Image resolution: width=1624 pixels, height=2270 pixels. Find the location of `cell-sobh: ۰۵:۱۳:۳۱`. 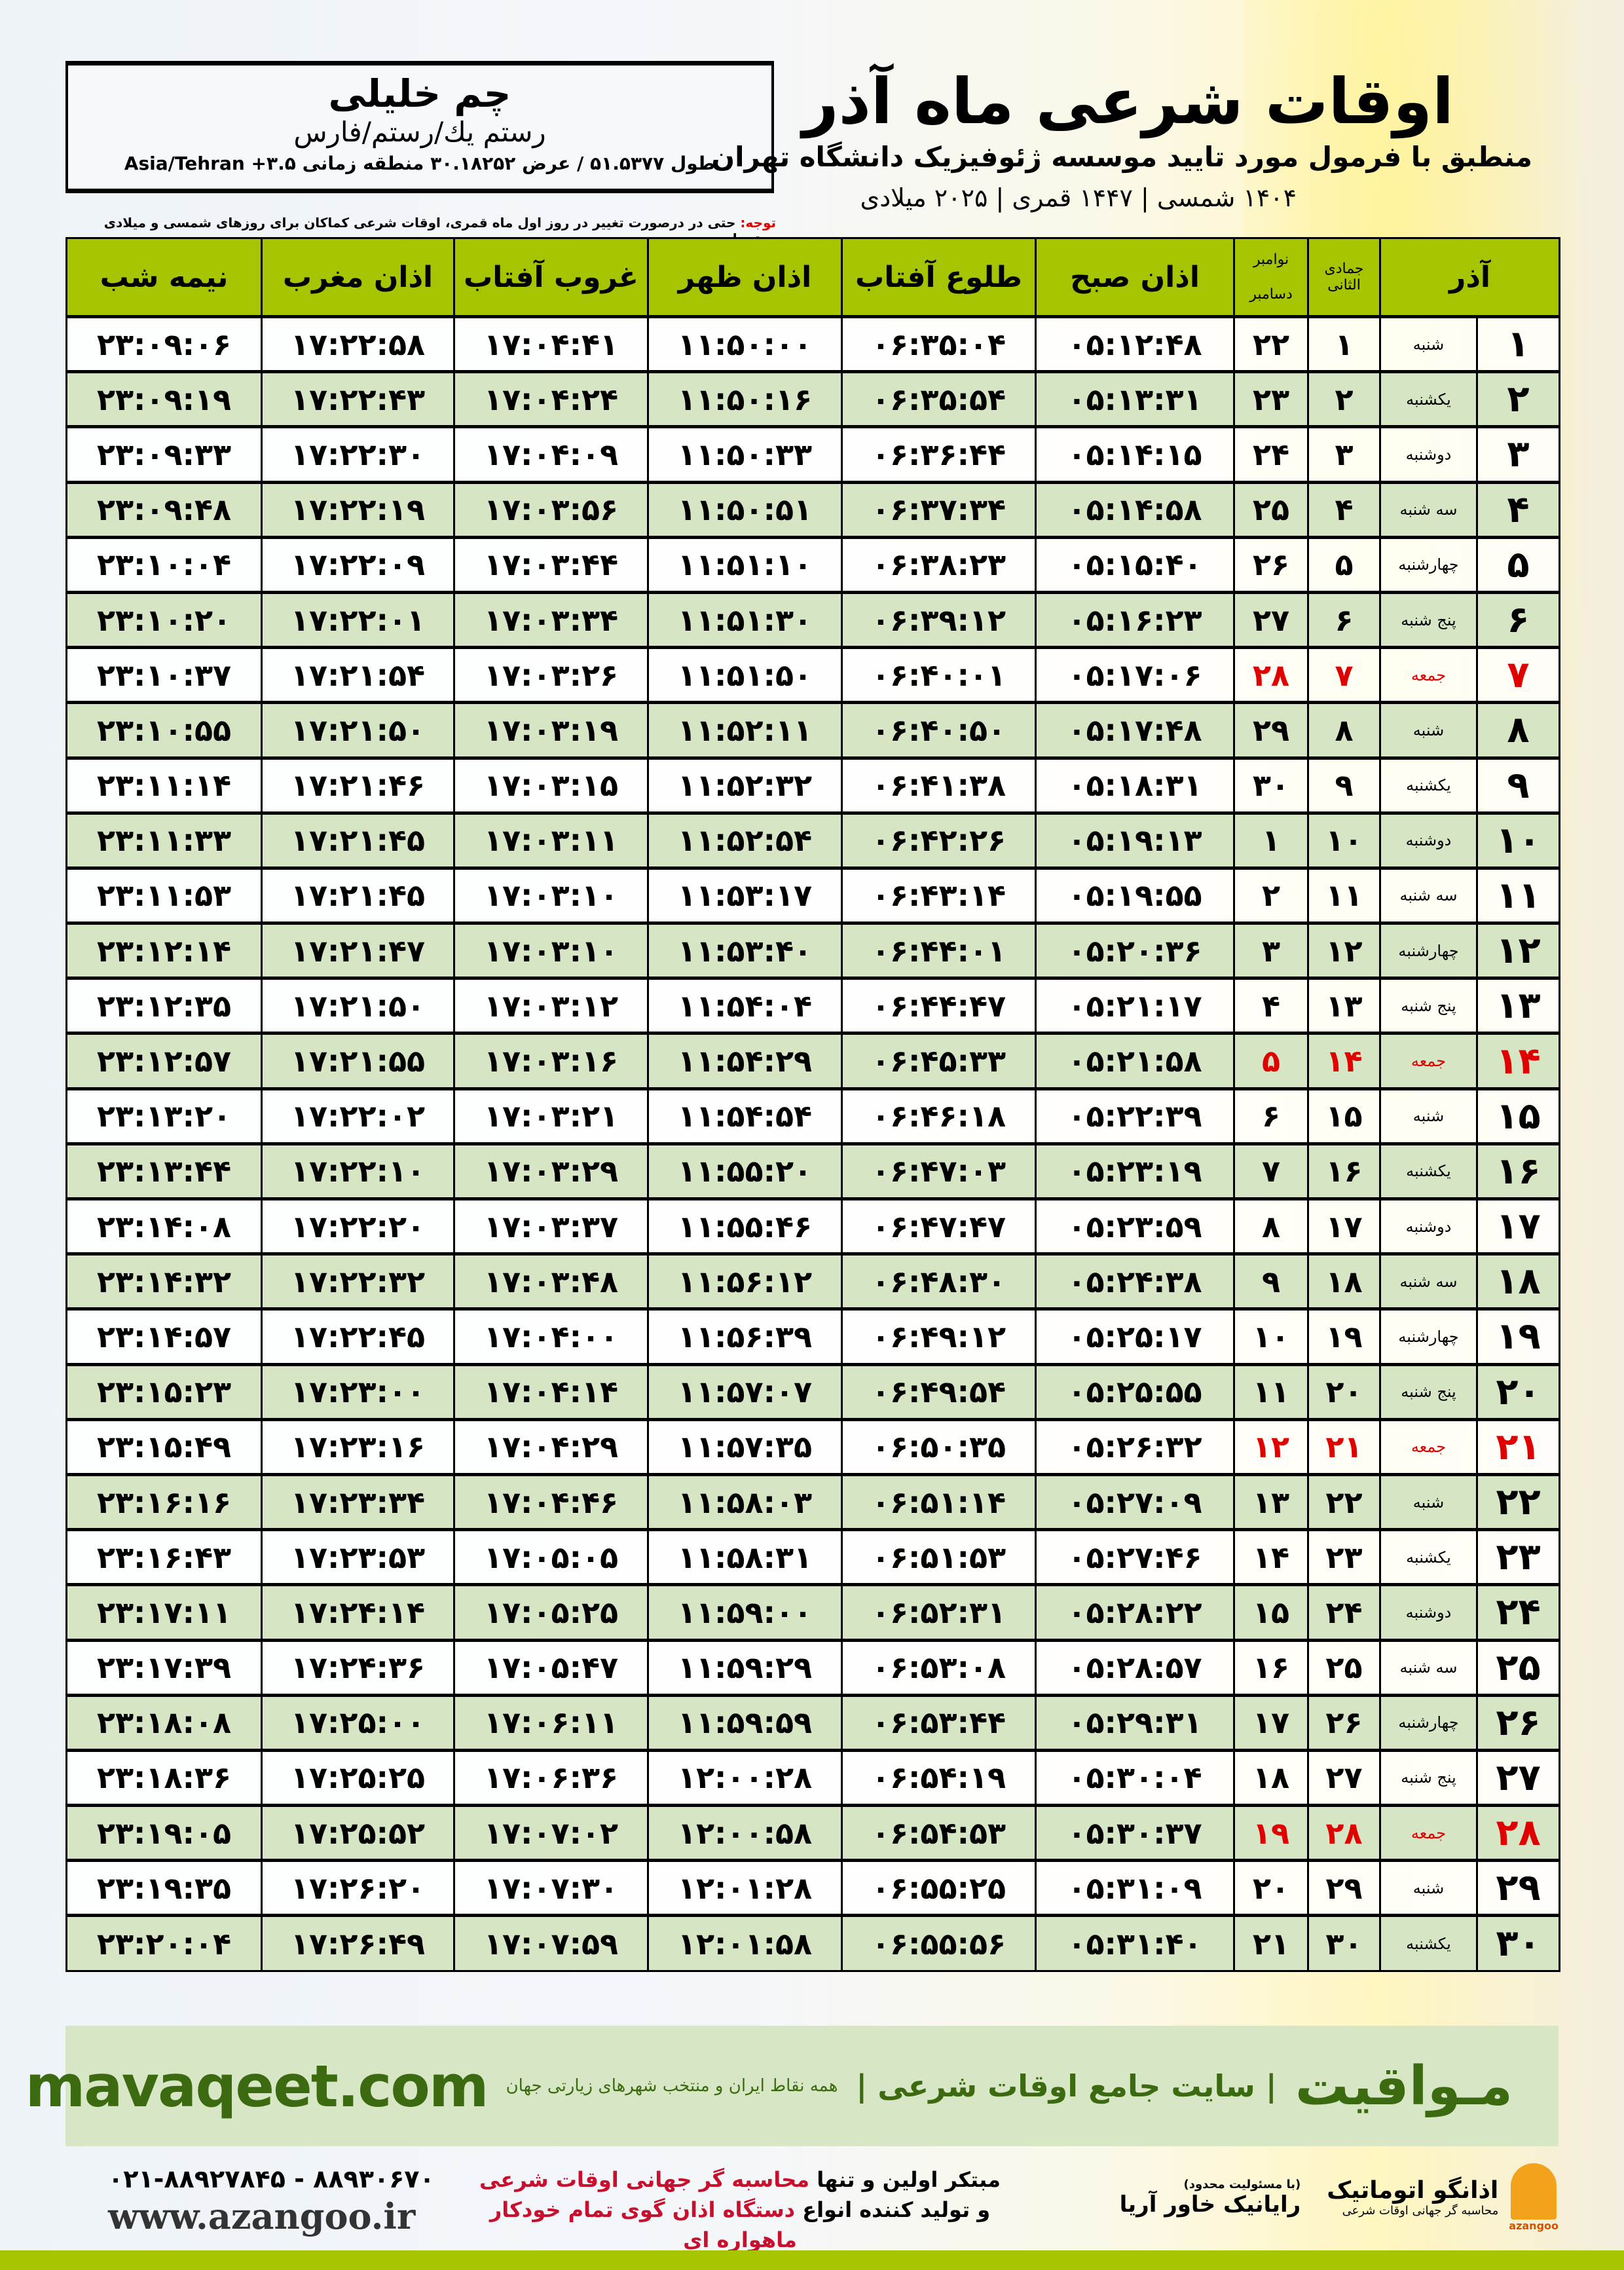

cell-sobh: ۰۵:۱۳:۳۱ is located at coordinates (1135, 399).